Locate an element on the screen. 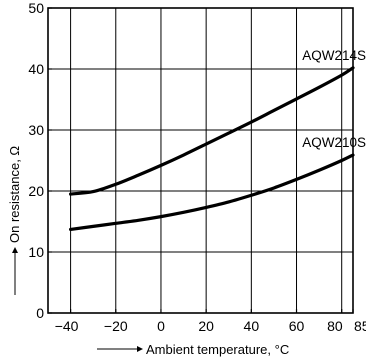 This screenshot has height=358, width=366. x-tick-label: −20 is located at coordinates (116, 326).